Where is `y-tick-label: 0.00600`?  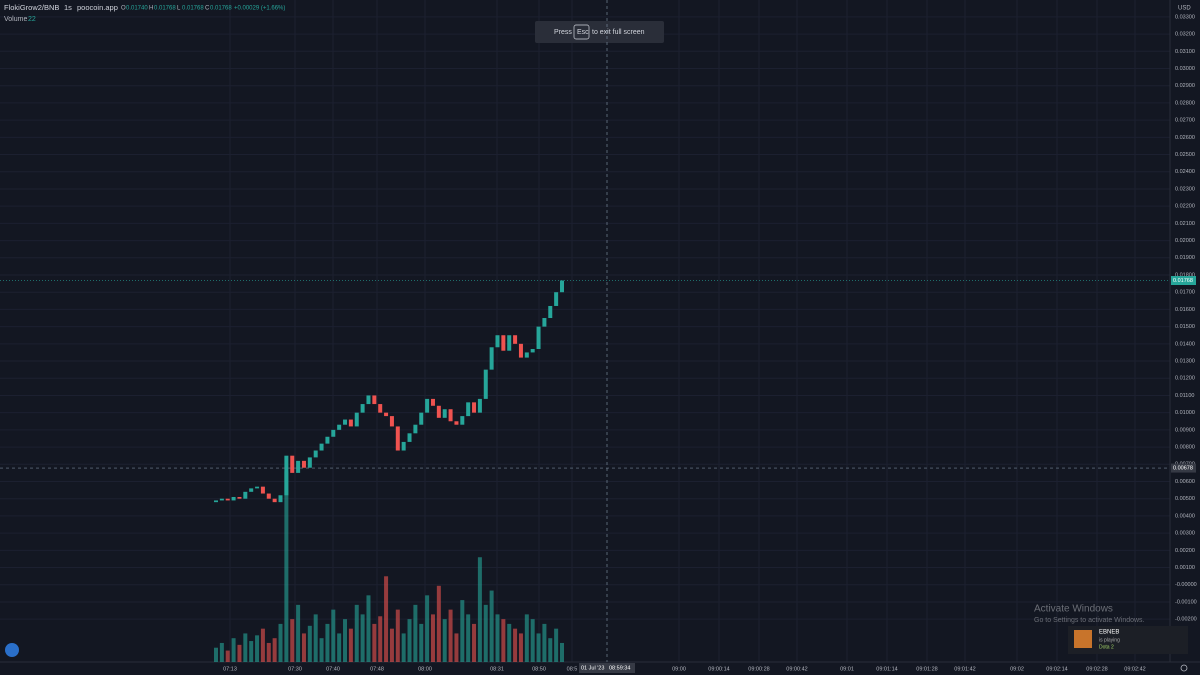 y-tick-label: 0.00600 is located at coordinates (1185, 482).